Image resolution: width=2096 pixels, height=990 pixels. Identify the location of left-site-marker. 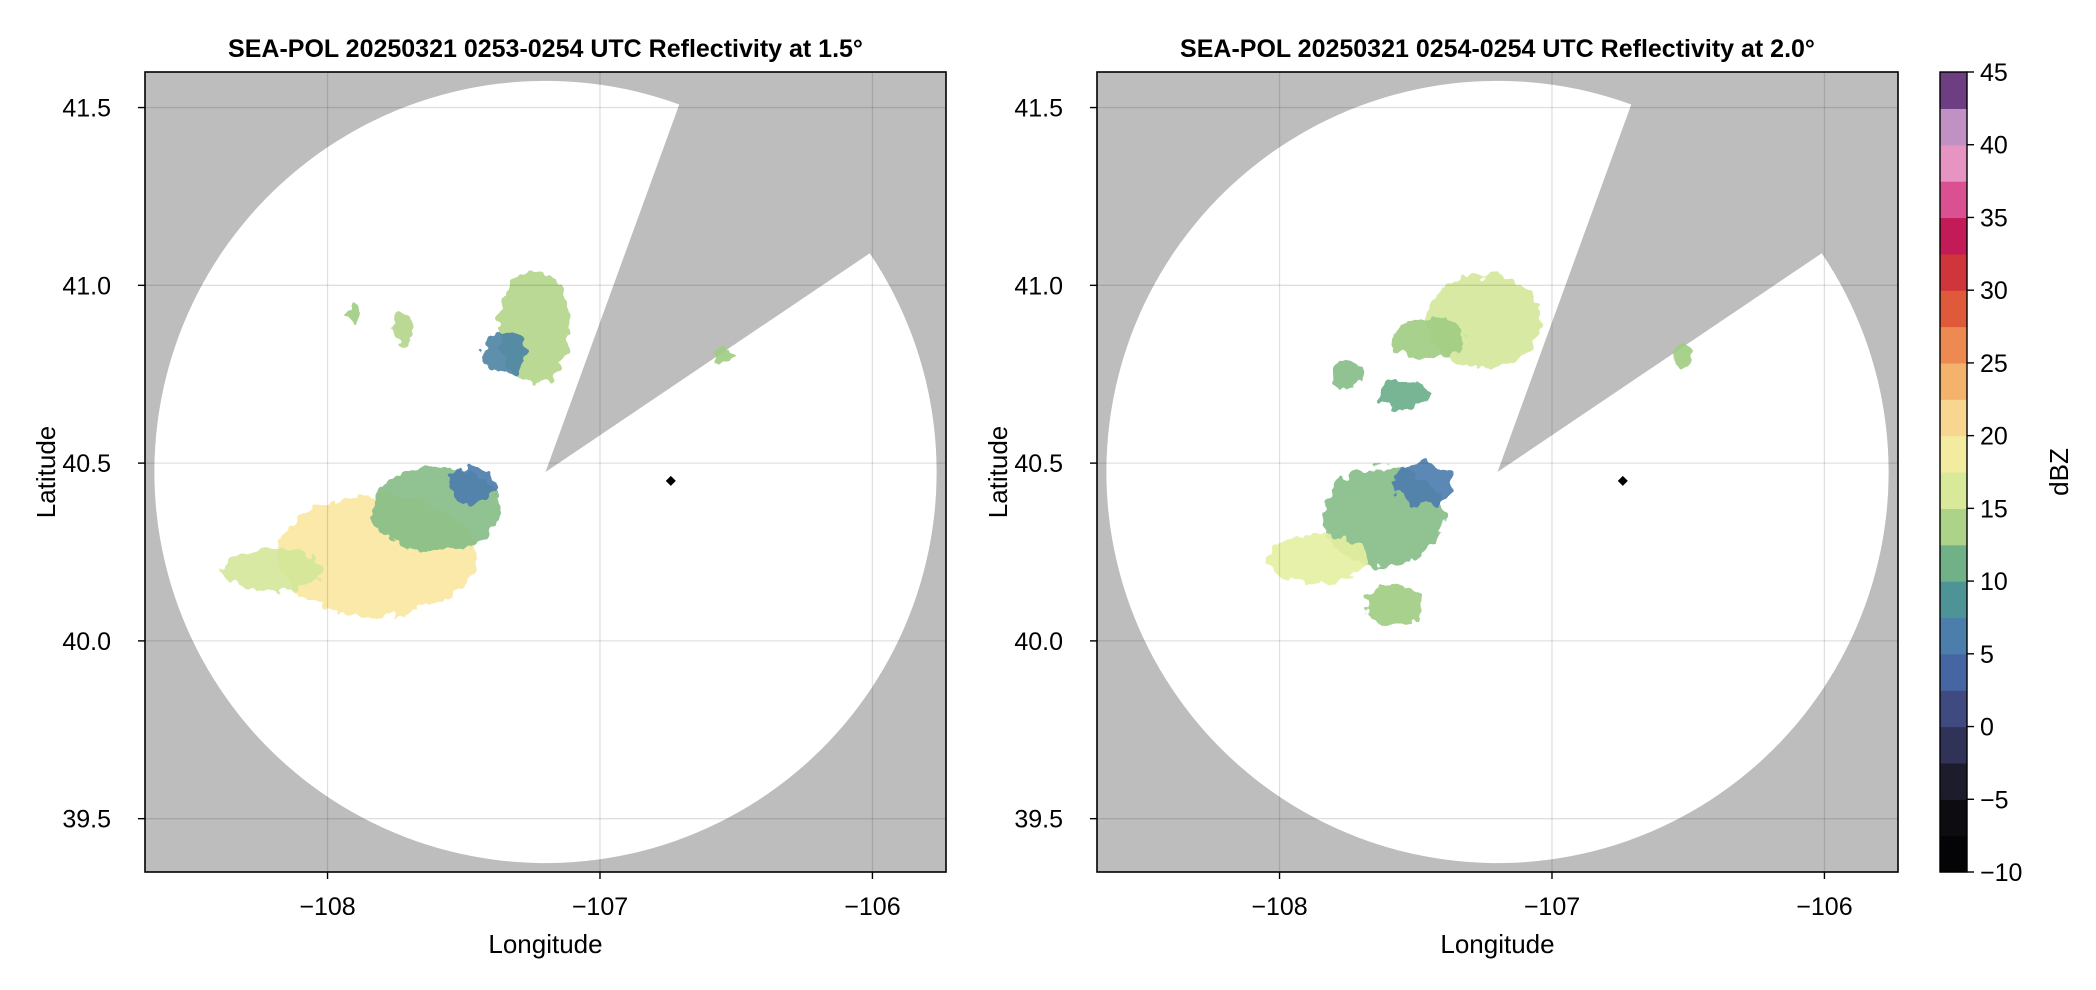
(670, 480).